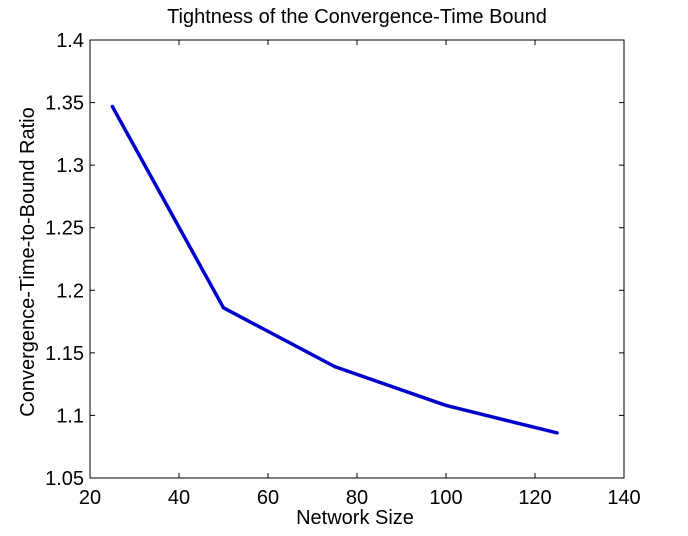 This screenshot has height=536, width=688. What do you see at coordinates (534, 498) in the screenshot?
I see `x-tick-label: 120` at bounding box center [534, 498].